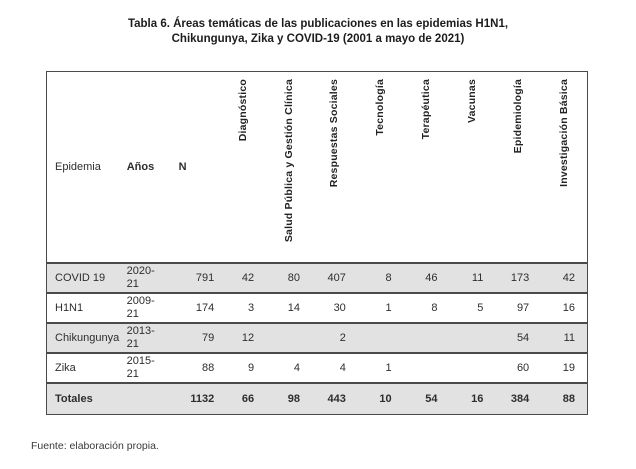  I want to click on cell-anos: 2015-21, so click(140, 367).